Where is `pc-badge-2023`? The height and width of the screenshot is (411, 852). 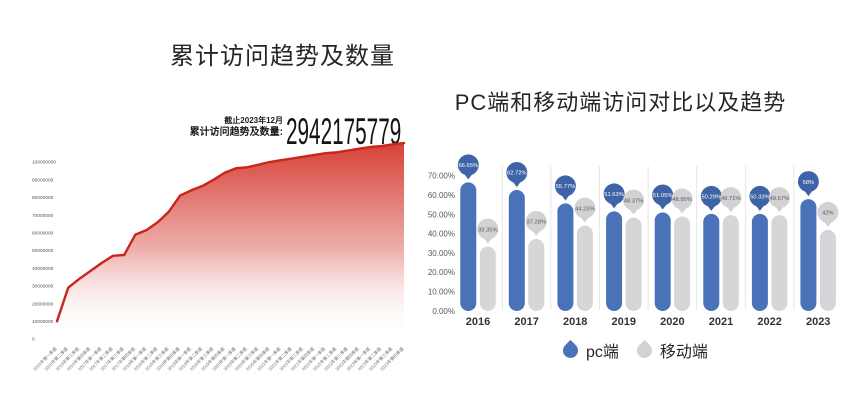 pc-badge-2023 is located at coordinates (808, 182).